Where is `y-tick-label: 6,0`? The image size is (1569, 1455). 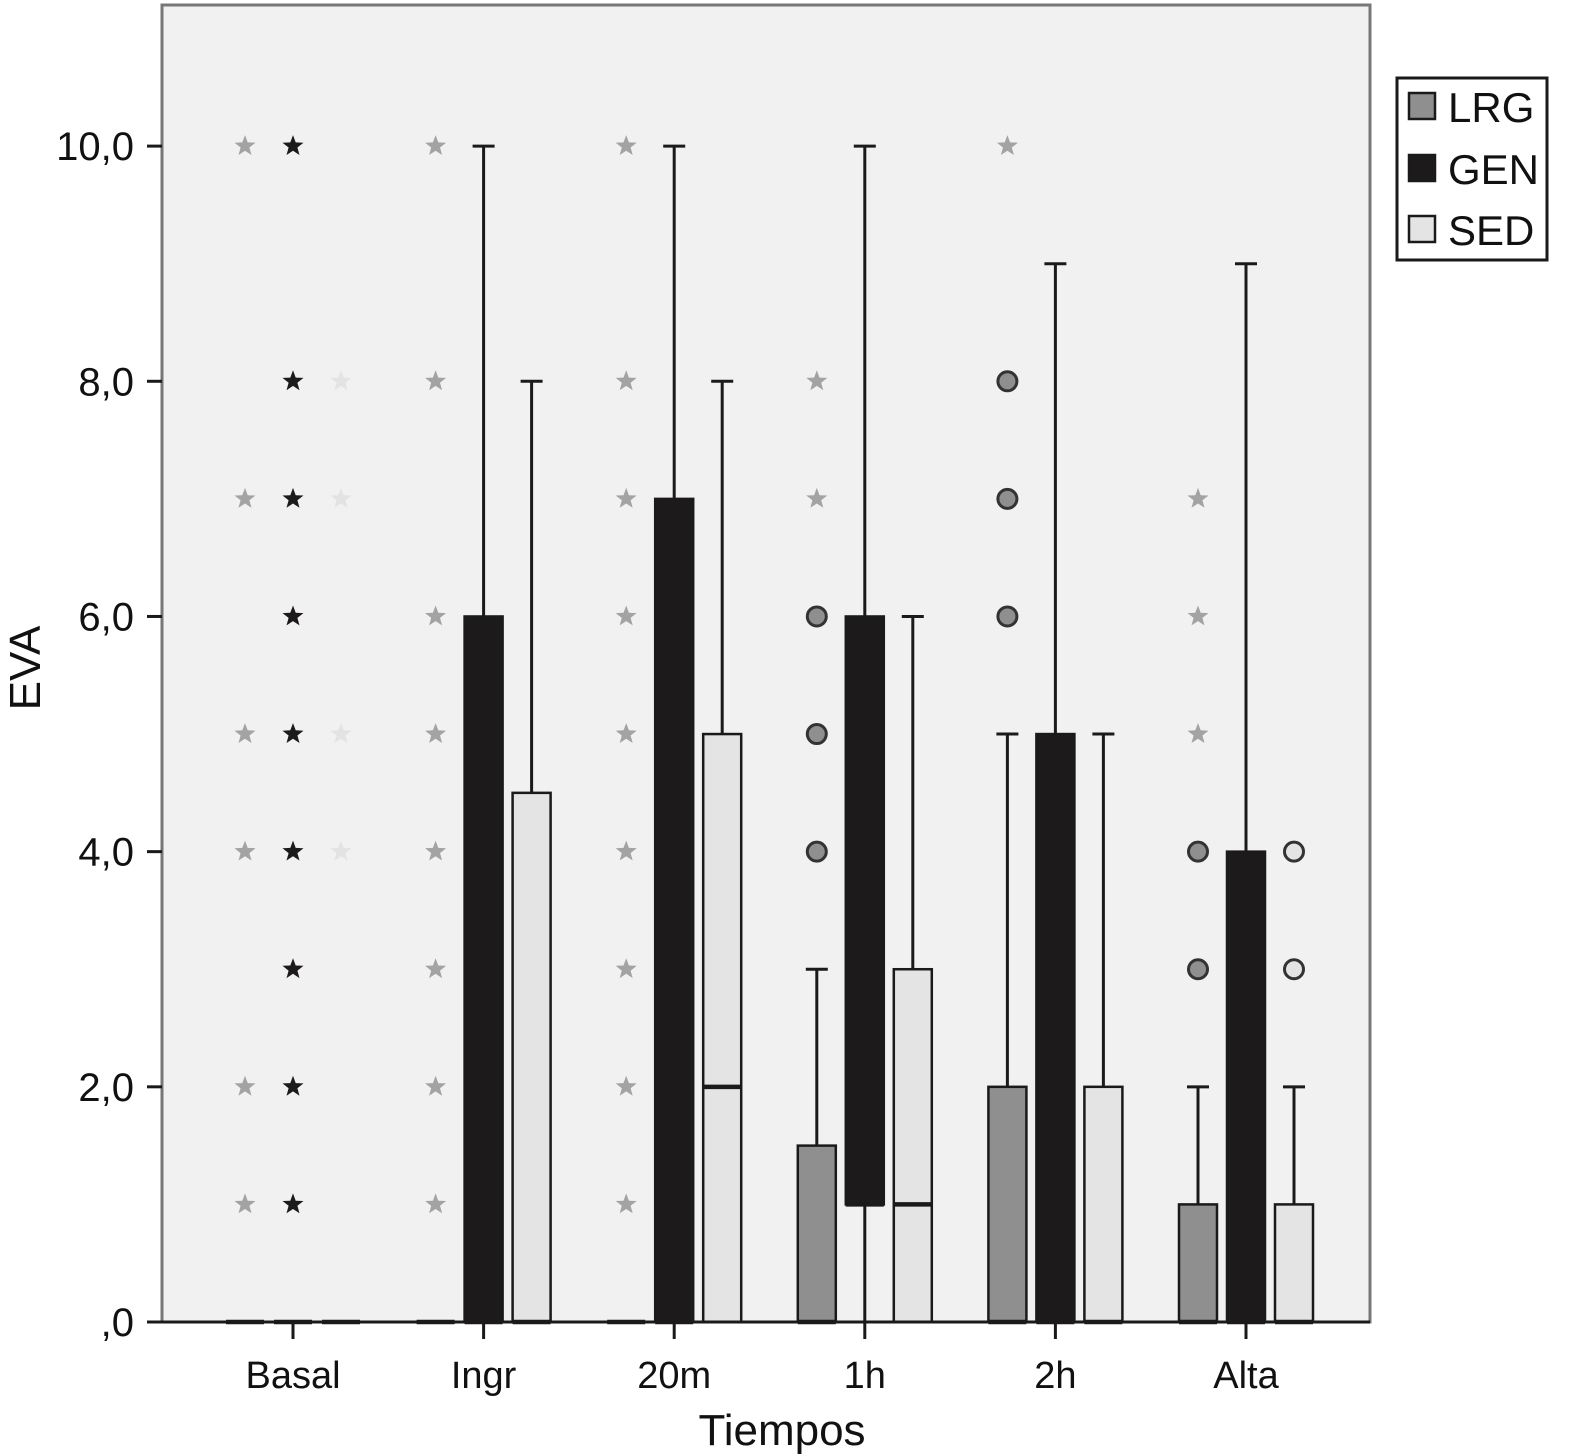 y-tick-label: 6,0 is located at coordinates (106, 617).